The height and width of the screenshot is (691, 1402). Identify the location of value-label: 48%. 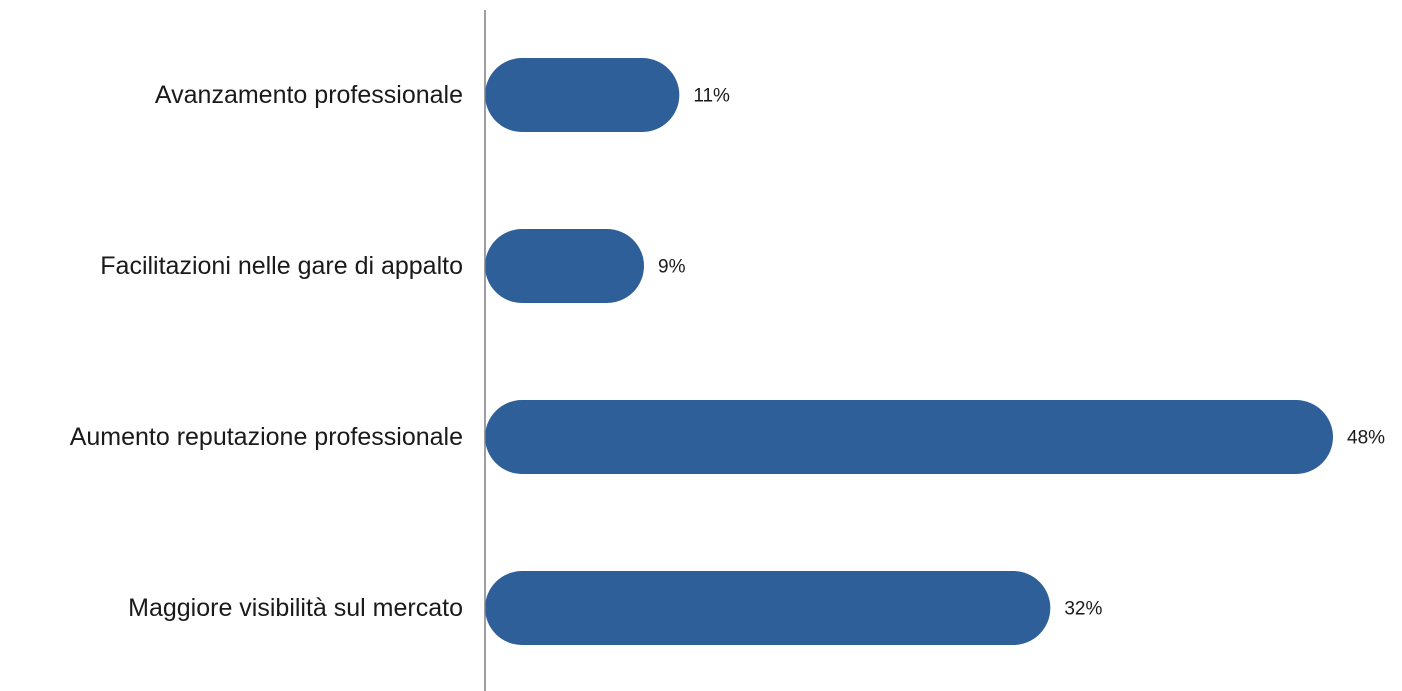
(1366, 438).